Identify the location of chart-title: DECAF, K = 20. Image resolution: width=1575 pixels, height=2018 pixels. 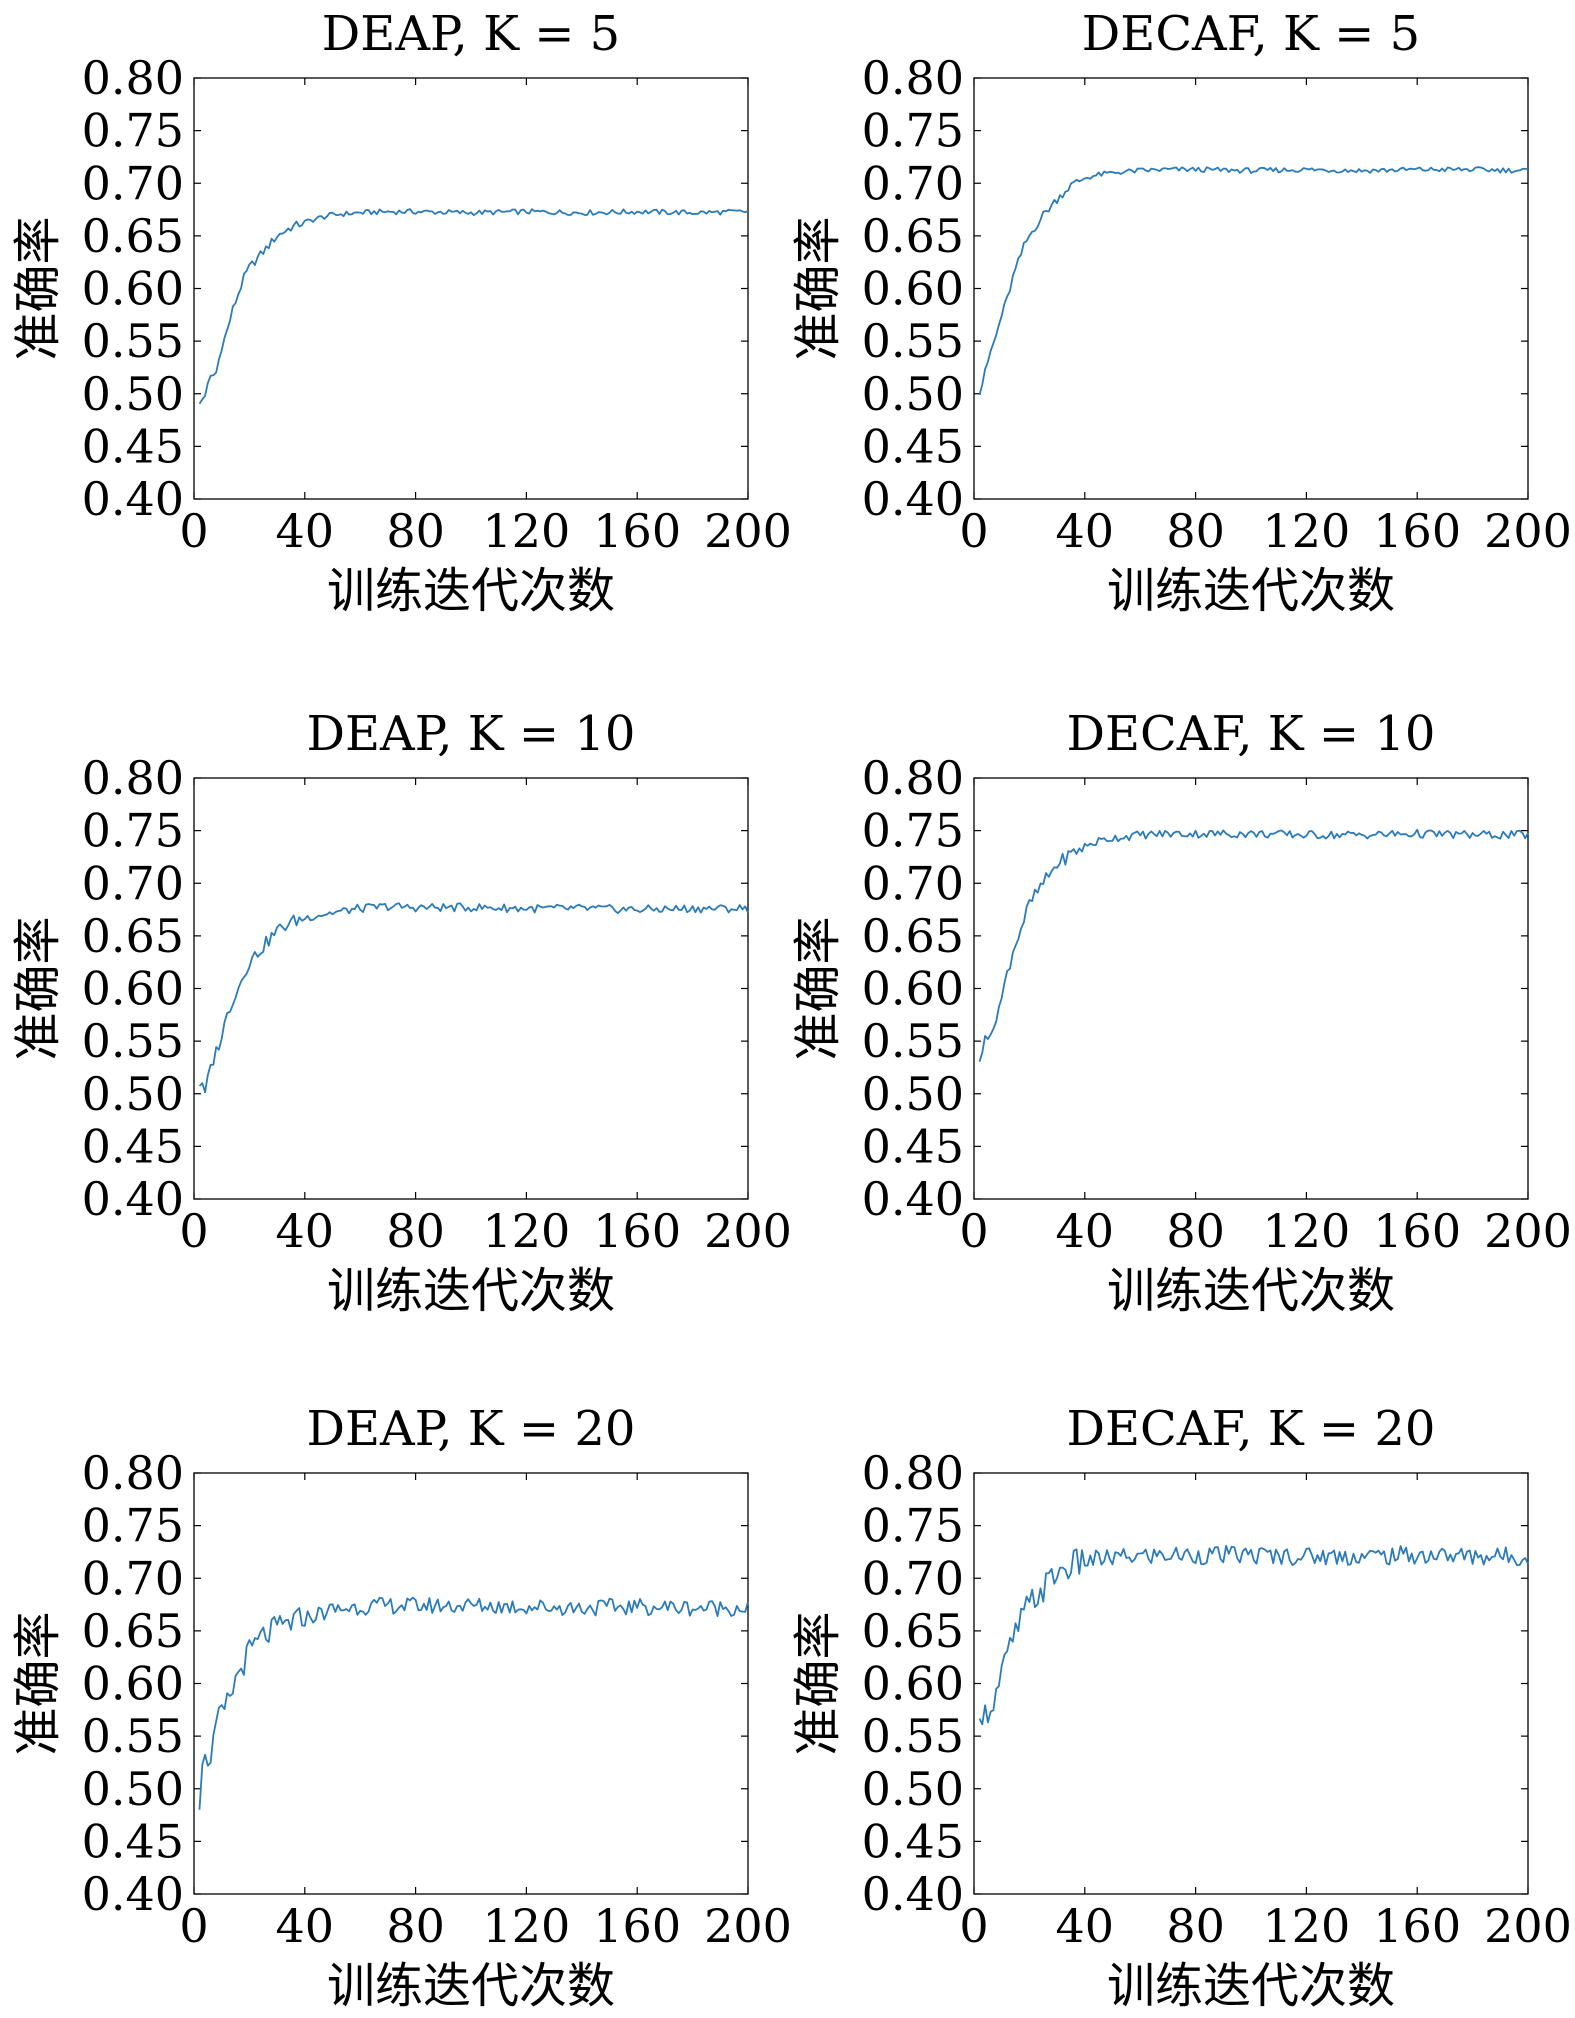
(1251, 1429).